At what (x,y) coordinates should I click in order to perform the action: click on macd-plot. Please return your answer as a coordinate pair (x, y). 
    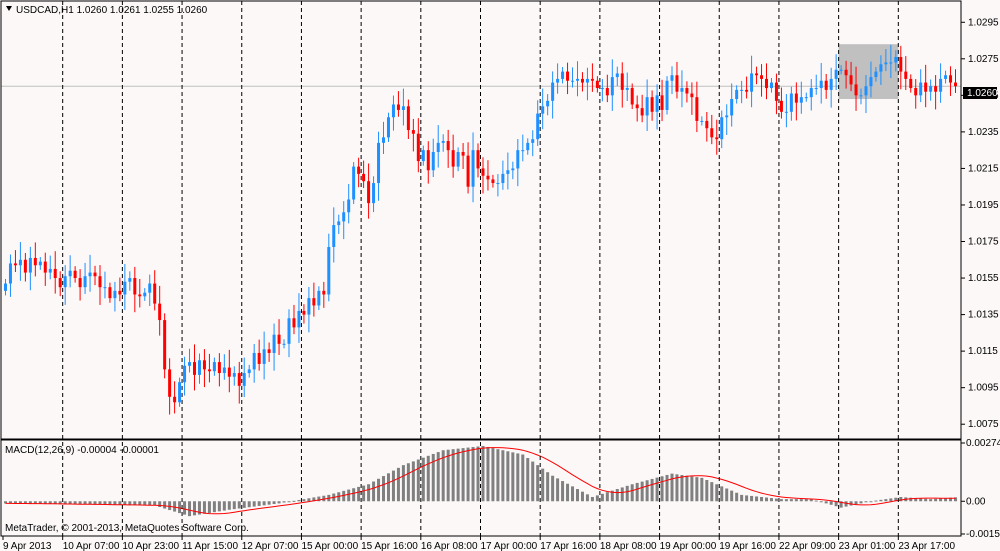
    Looking at the image, I should click on (480, 481).